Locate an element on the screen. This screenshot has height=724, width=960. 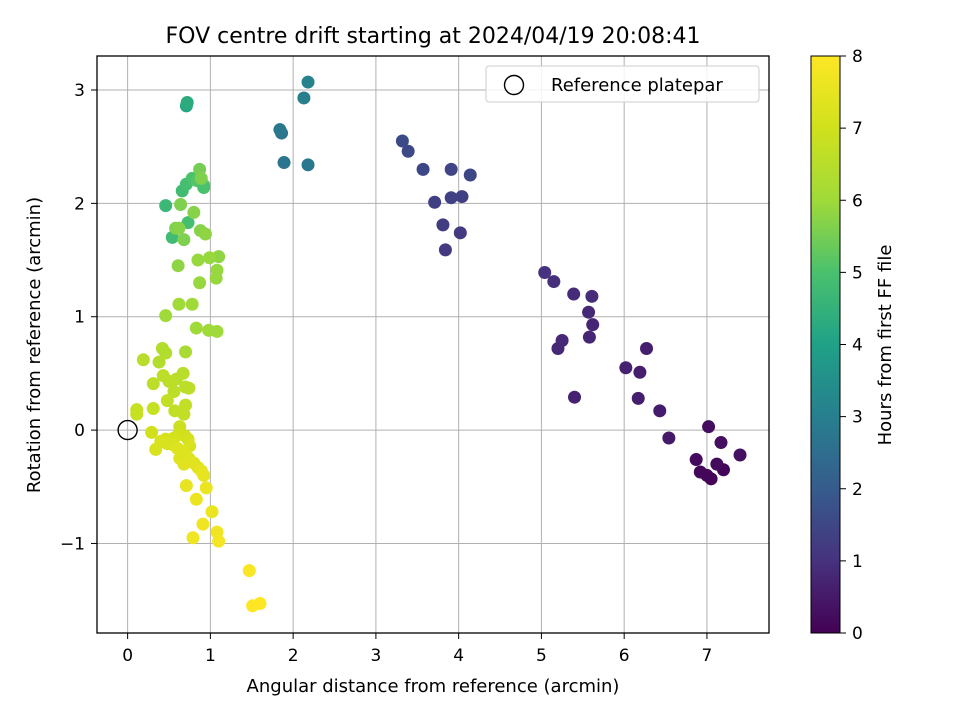
colorbar-tick-label: 7 is located at coordinates (857, 129).